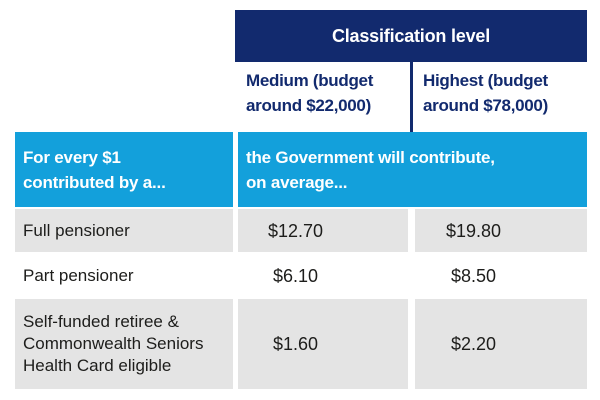 The image size is (600, 400). I want to click on table-row-part-pensioner: Part pensioner $6.10 $8.50, so click(301, 275).